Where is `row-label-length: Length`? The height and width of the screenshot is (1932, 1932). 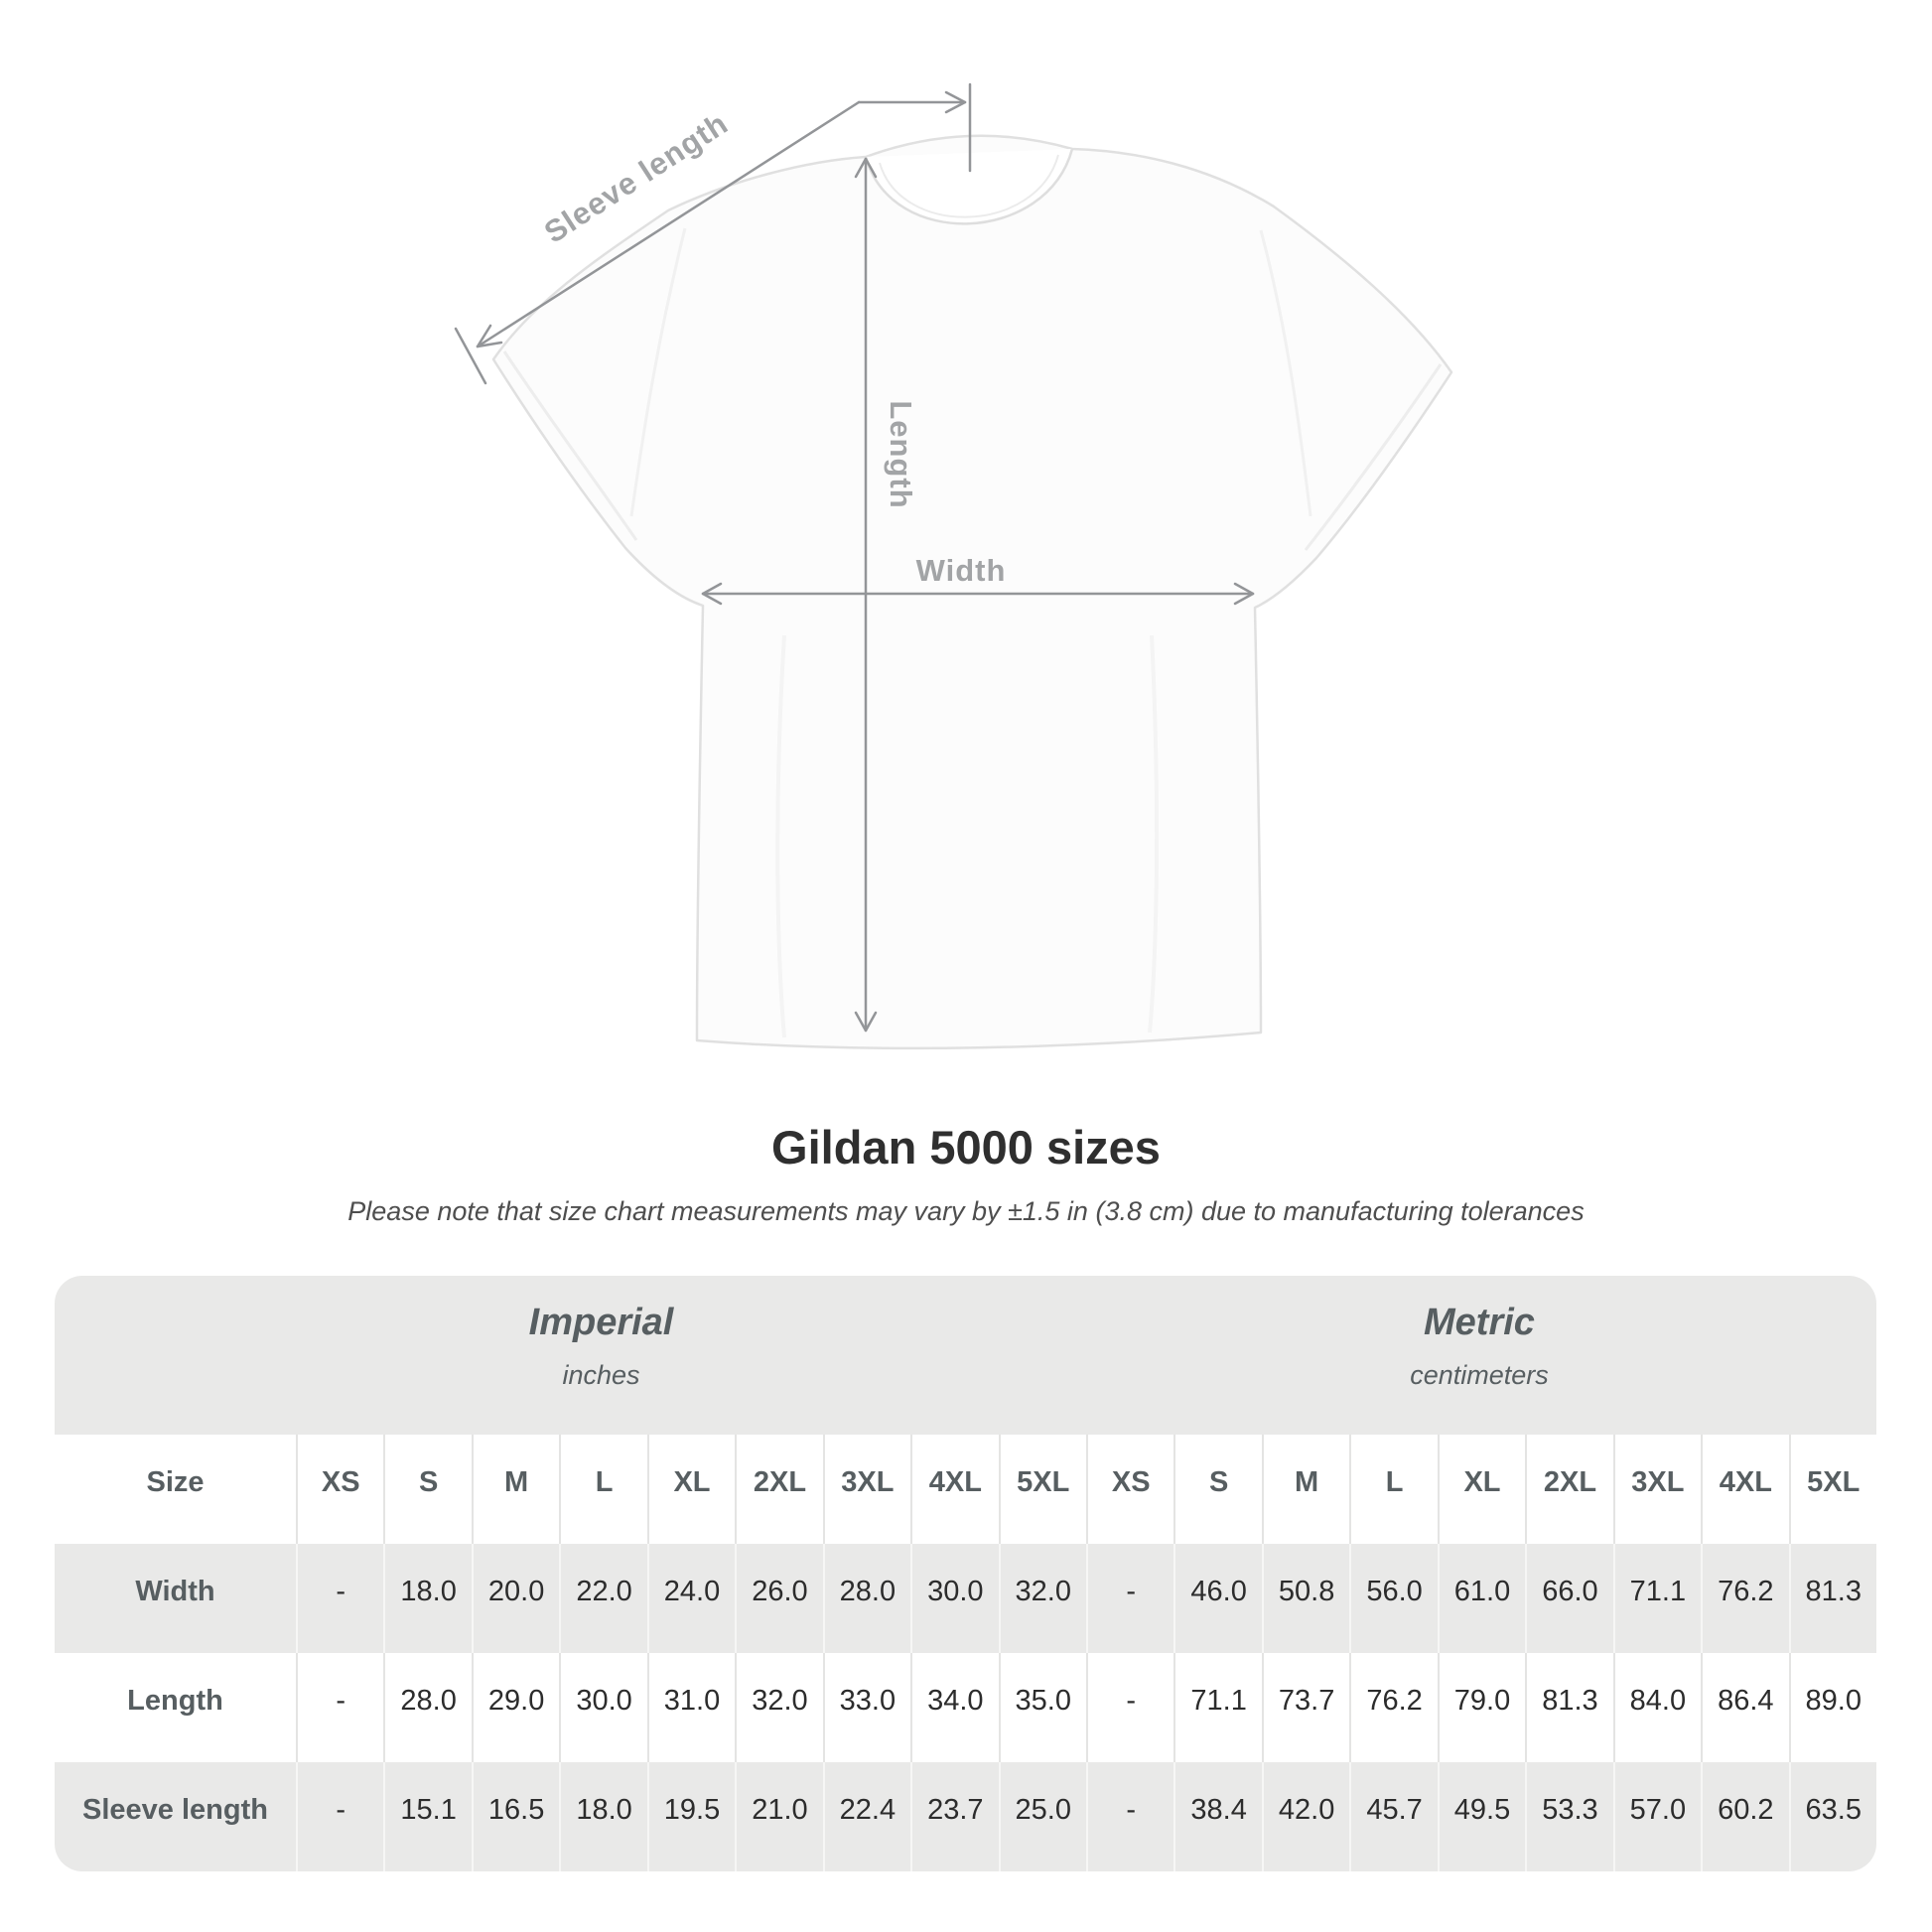
row-label-length: Length is located at coordinates (175, 1701).